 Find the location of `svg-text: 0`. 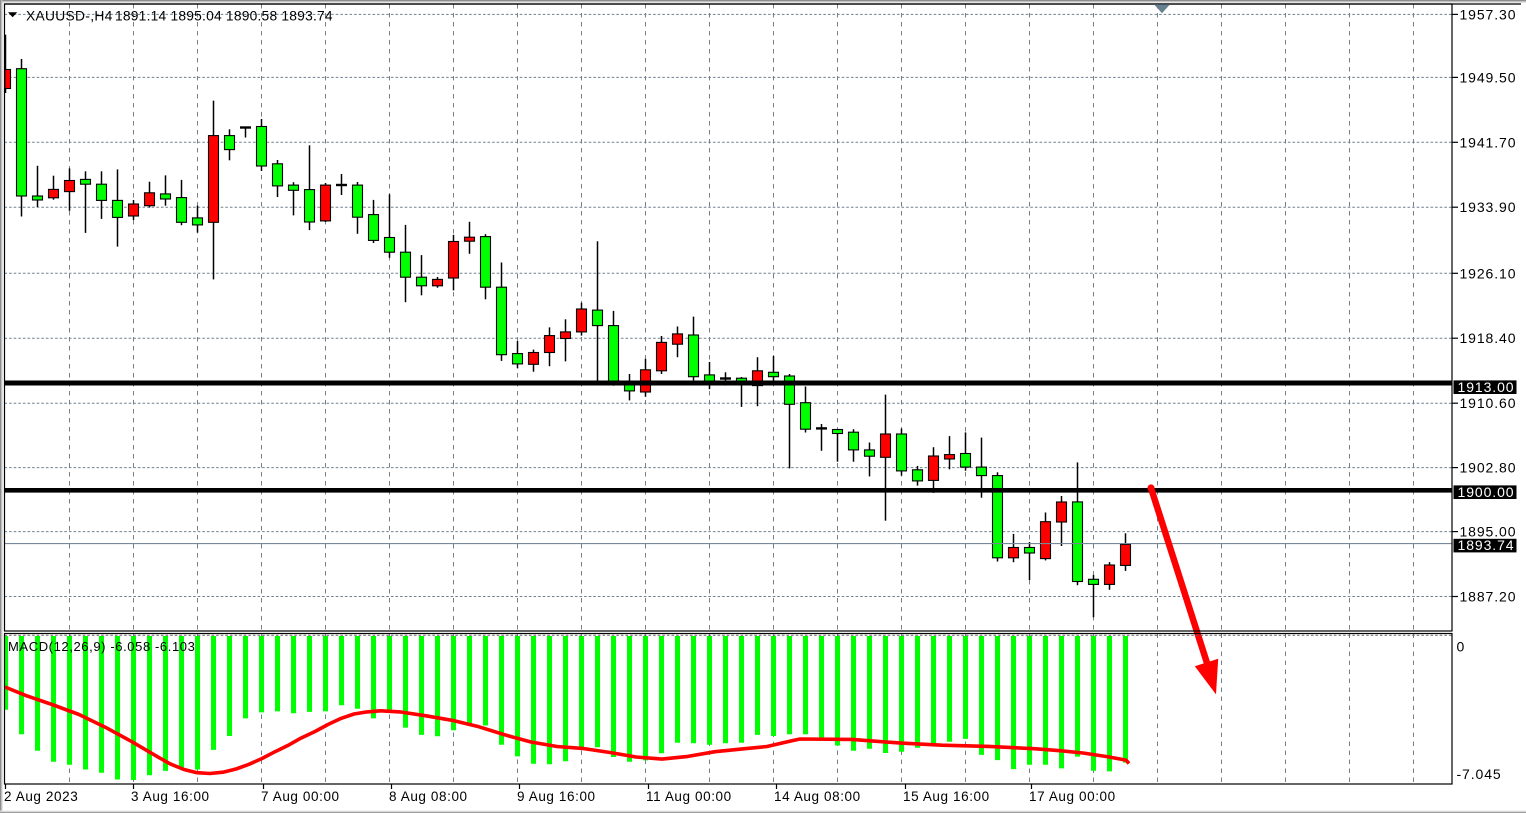

svg-text: 0 is located at coordinates (1461, 647).